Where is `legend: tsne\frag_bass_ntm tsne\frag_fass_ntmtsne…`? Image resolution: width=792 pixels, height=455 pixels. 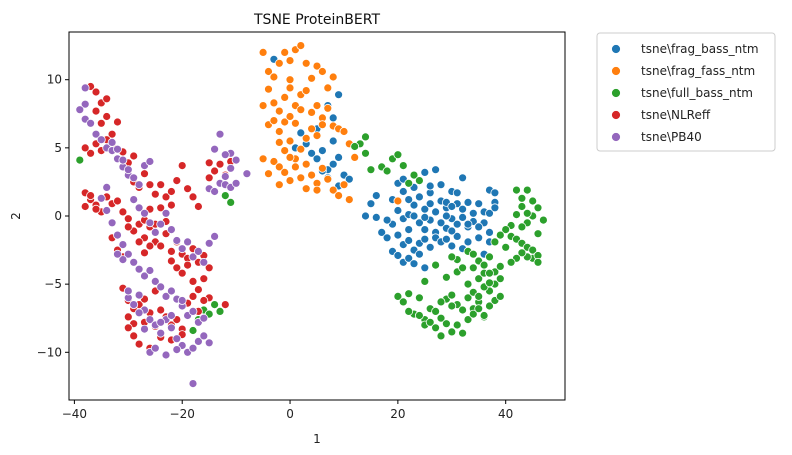 legend: tsne\frag_bass_ntm tsne\frag_fass_ntmtsne… is located at coordinates (686, 92).